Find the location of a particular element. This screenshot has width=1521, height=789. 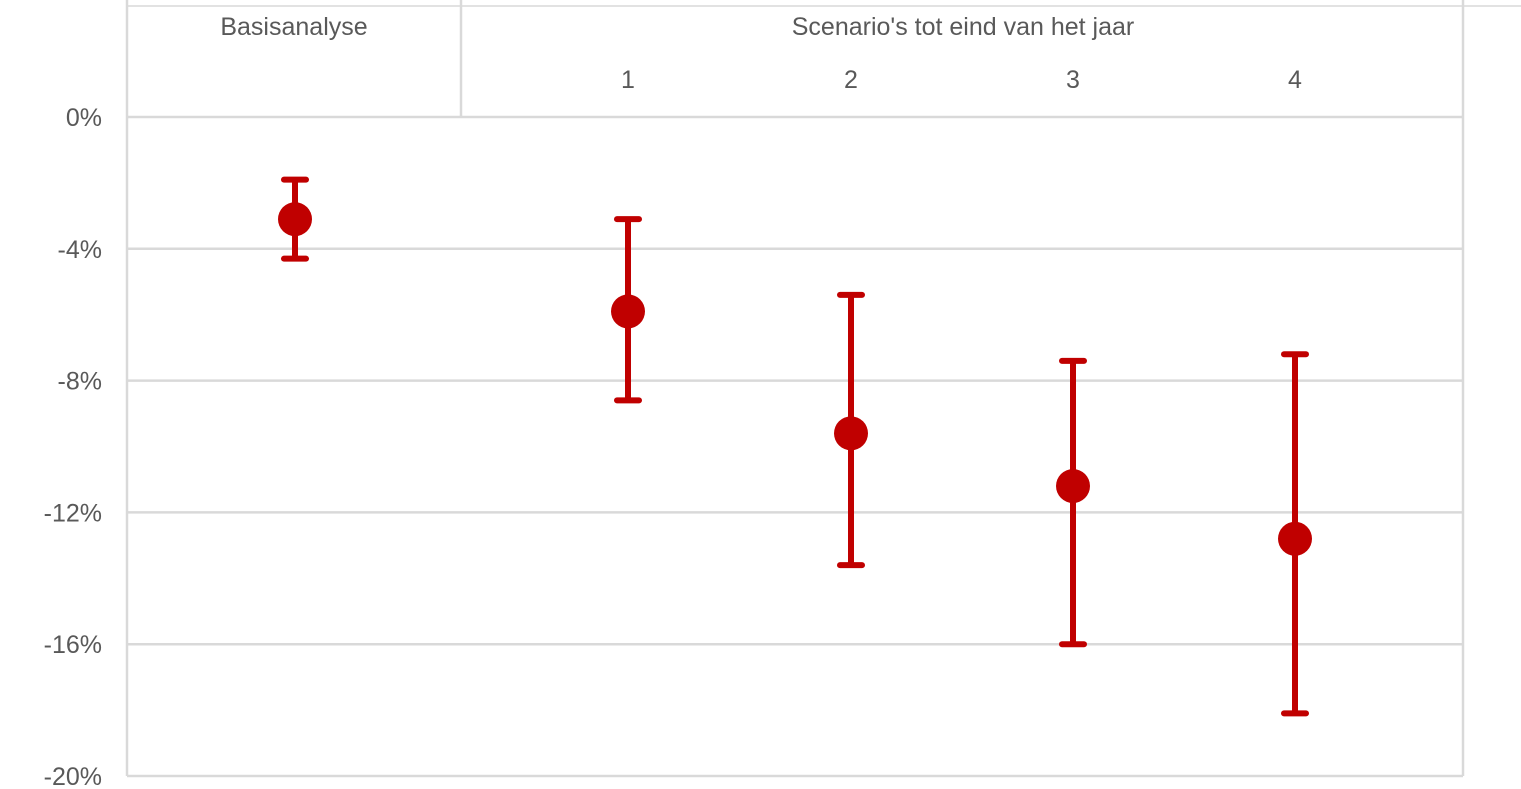

y-axis-ticks: 0% -4% -8% -12% -16% -20% is located at coordinates (73, 446).